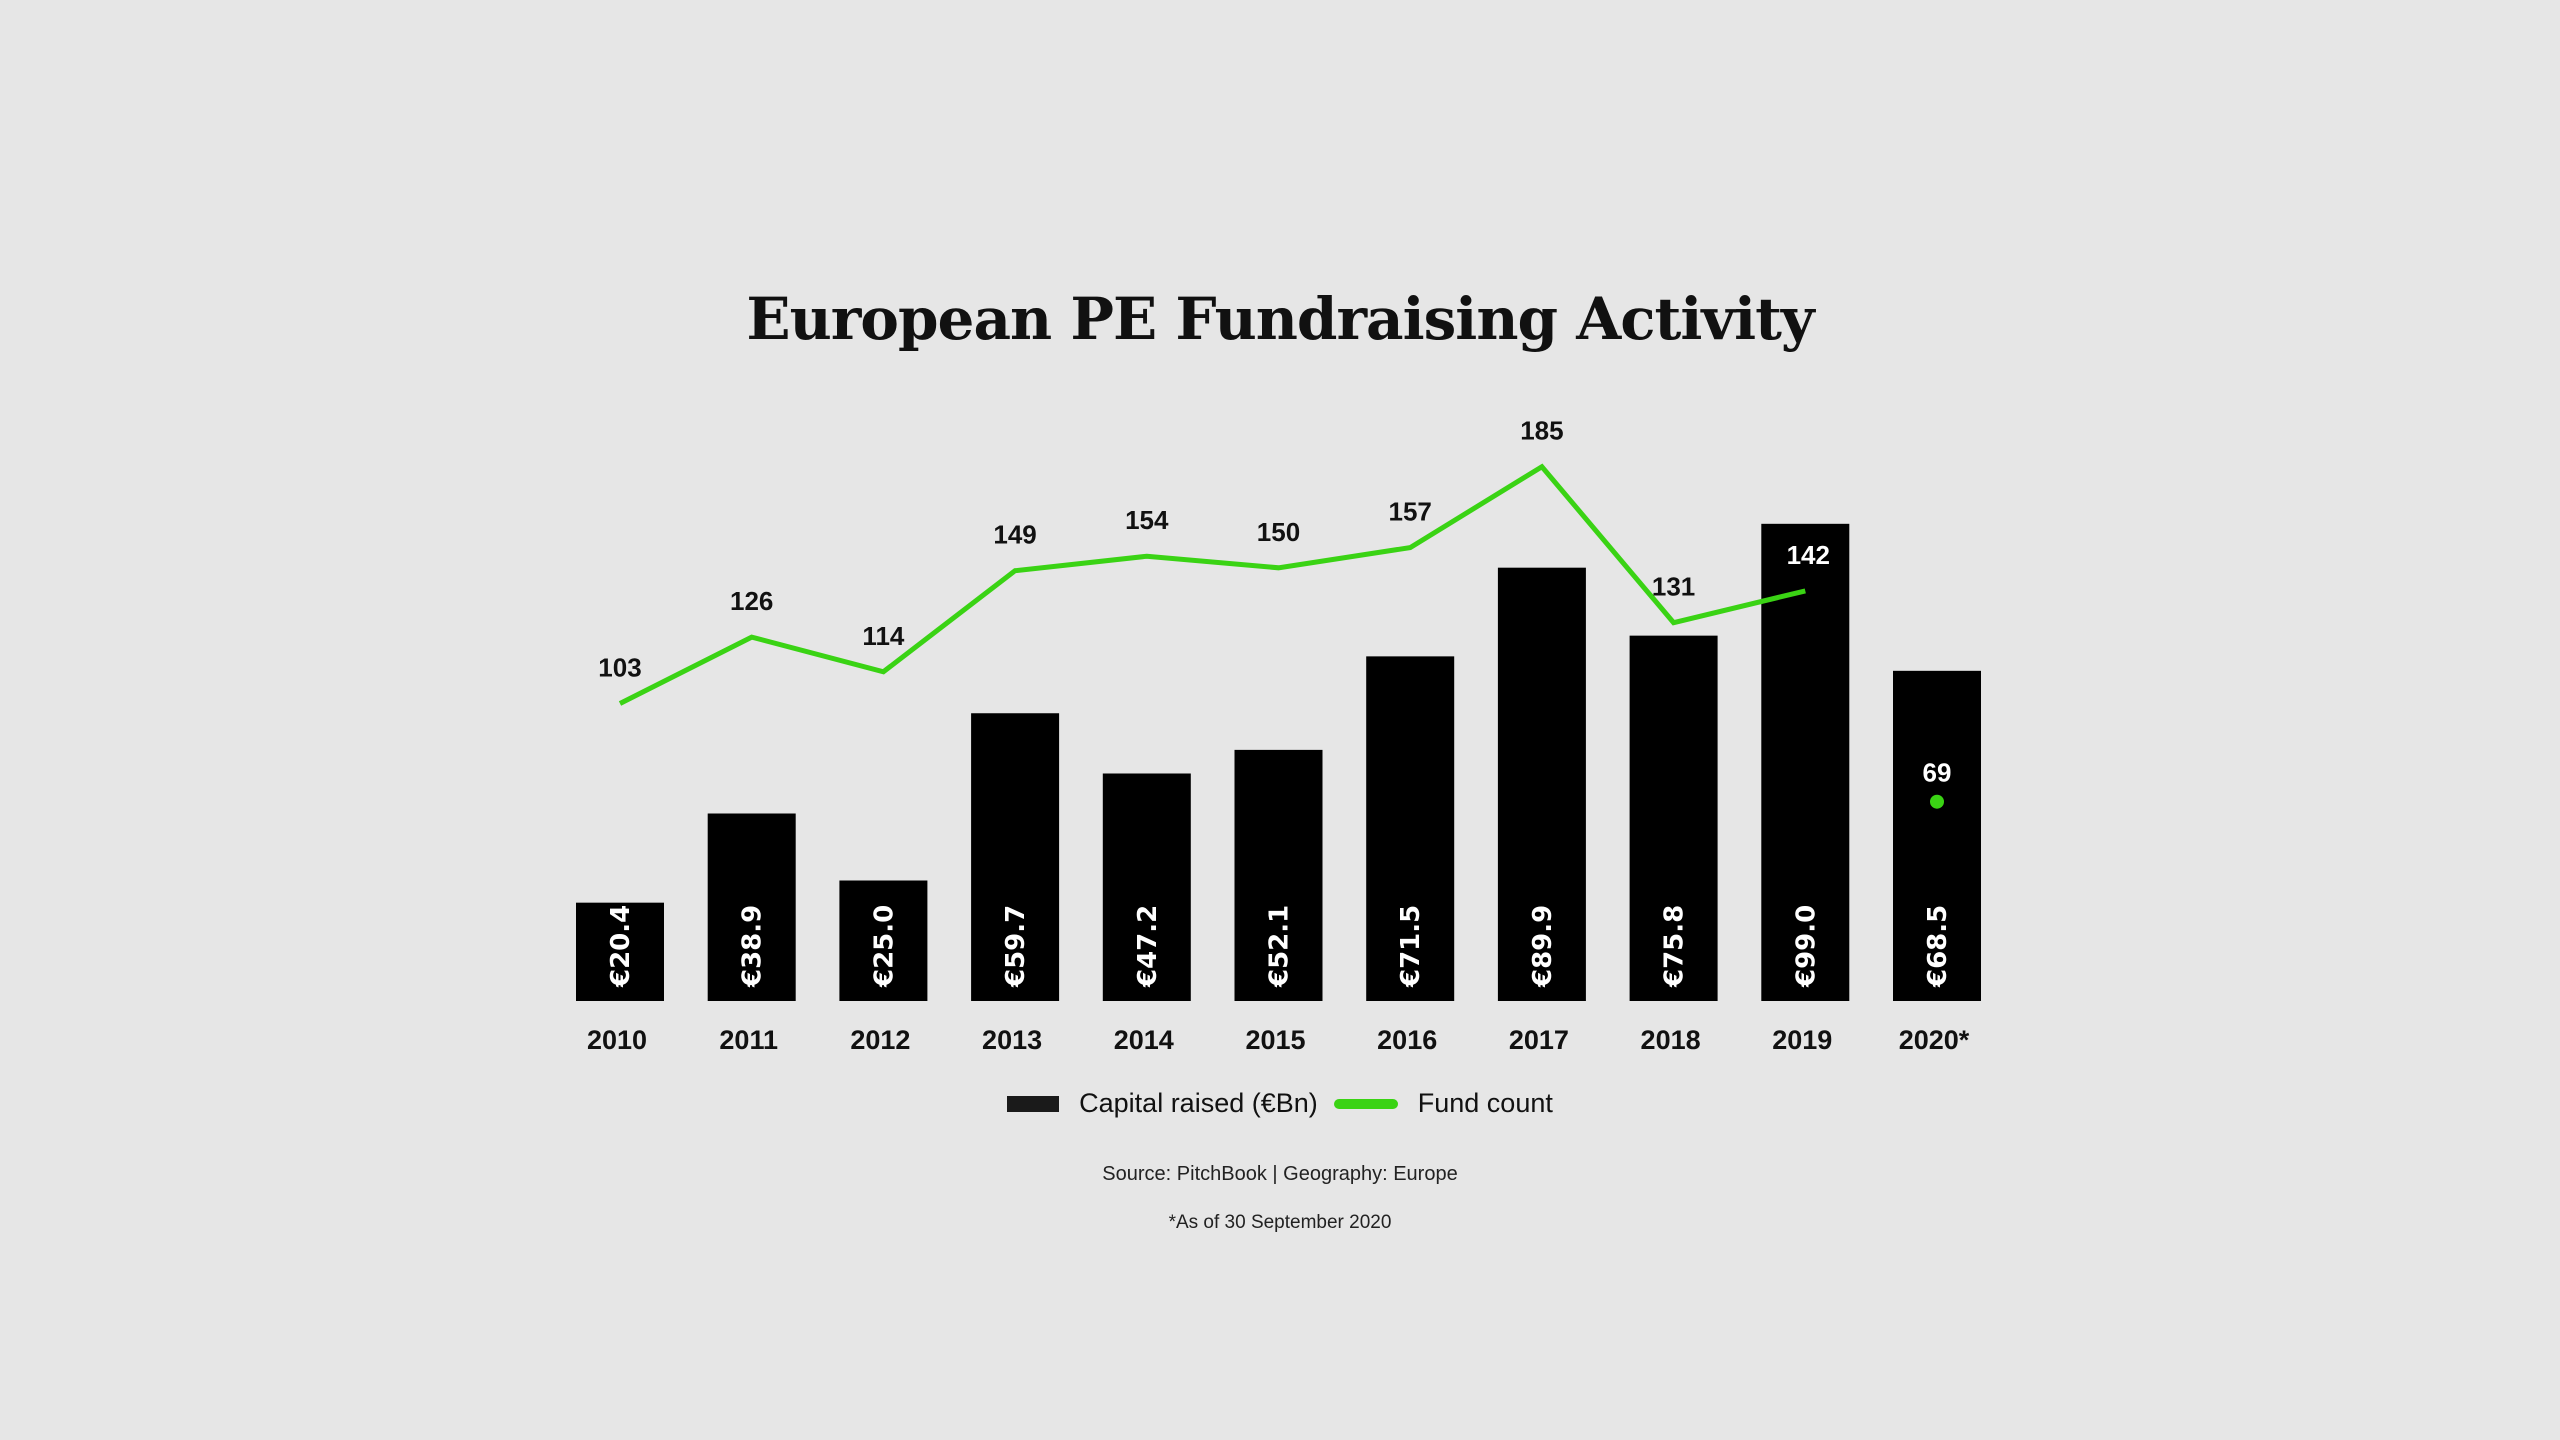 Image resolution: width=2560 pixels, height=1440 pixels. I want to click on fund-count-label: 131, so click(1673, 587).